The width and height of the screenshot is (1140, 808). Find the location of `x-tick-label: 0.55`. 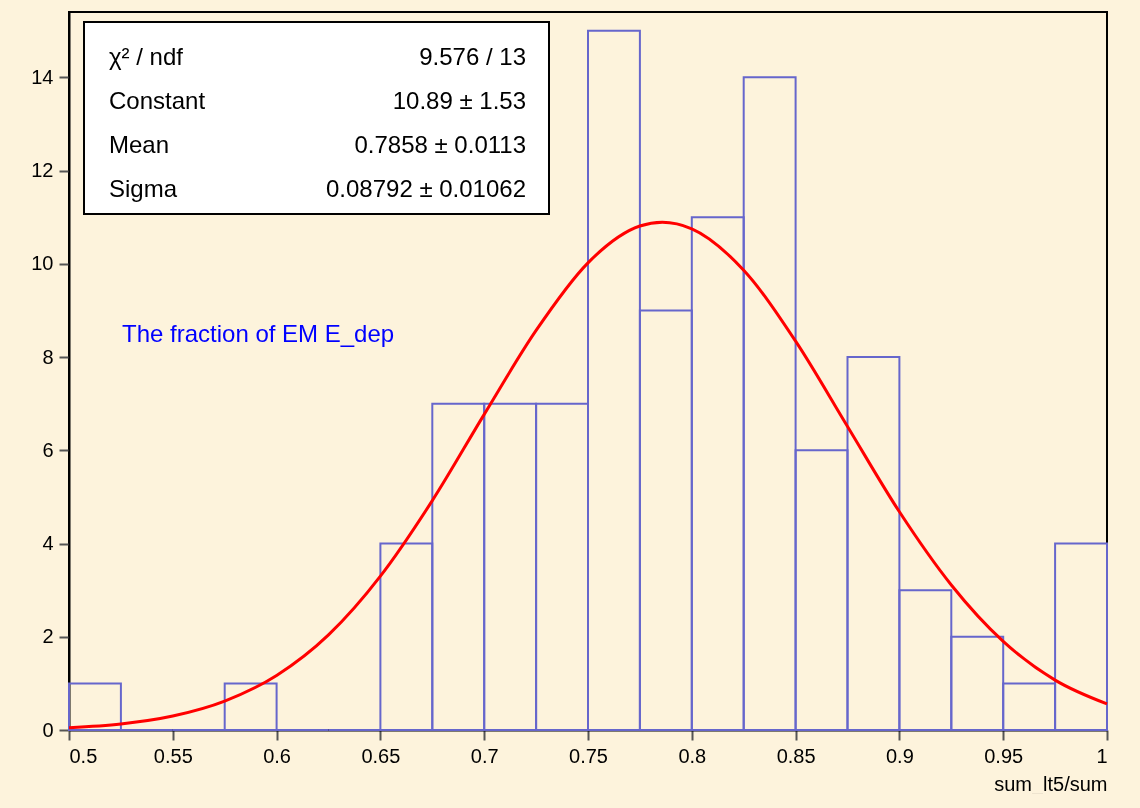

x-tick-label: 0.55 is located at coordinates (173, 755).